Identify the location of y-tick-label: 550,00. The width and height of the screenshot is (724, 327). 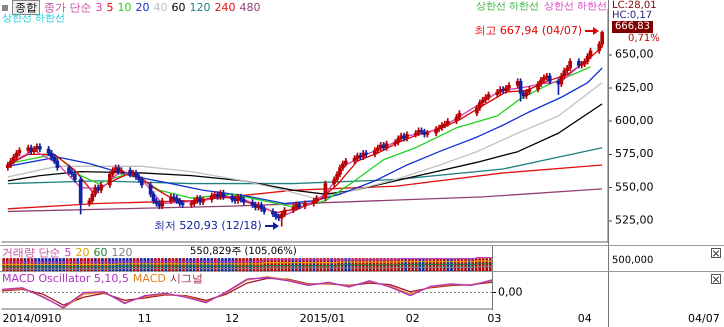
(634, 187).